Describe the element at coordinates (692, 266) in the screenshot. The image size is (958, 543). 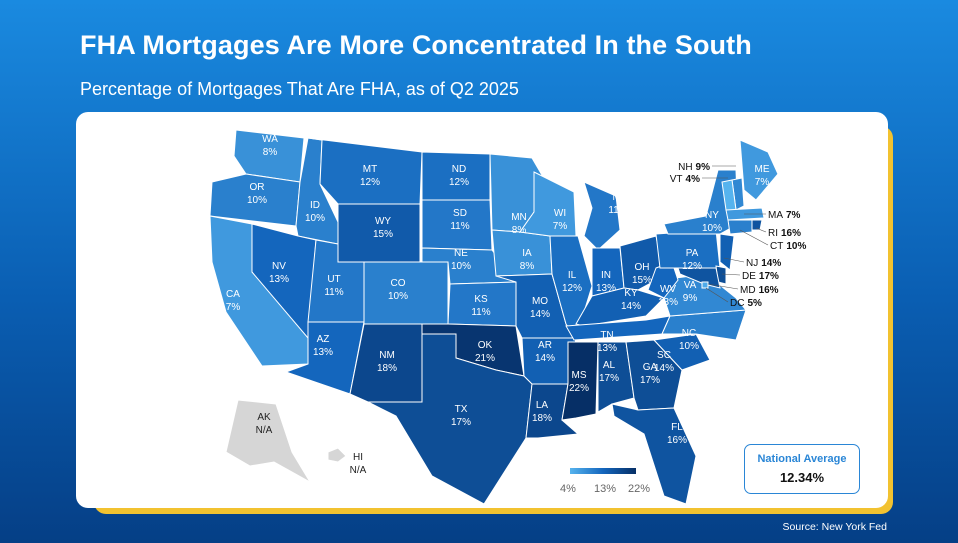
I see `state-value-pa: 12%` at that location.